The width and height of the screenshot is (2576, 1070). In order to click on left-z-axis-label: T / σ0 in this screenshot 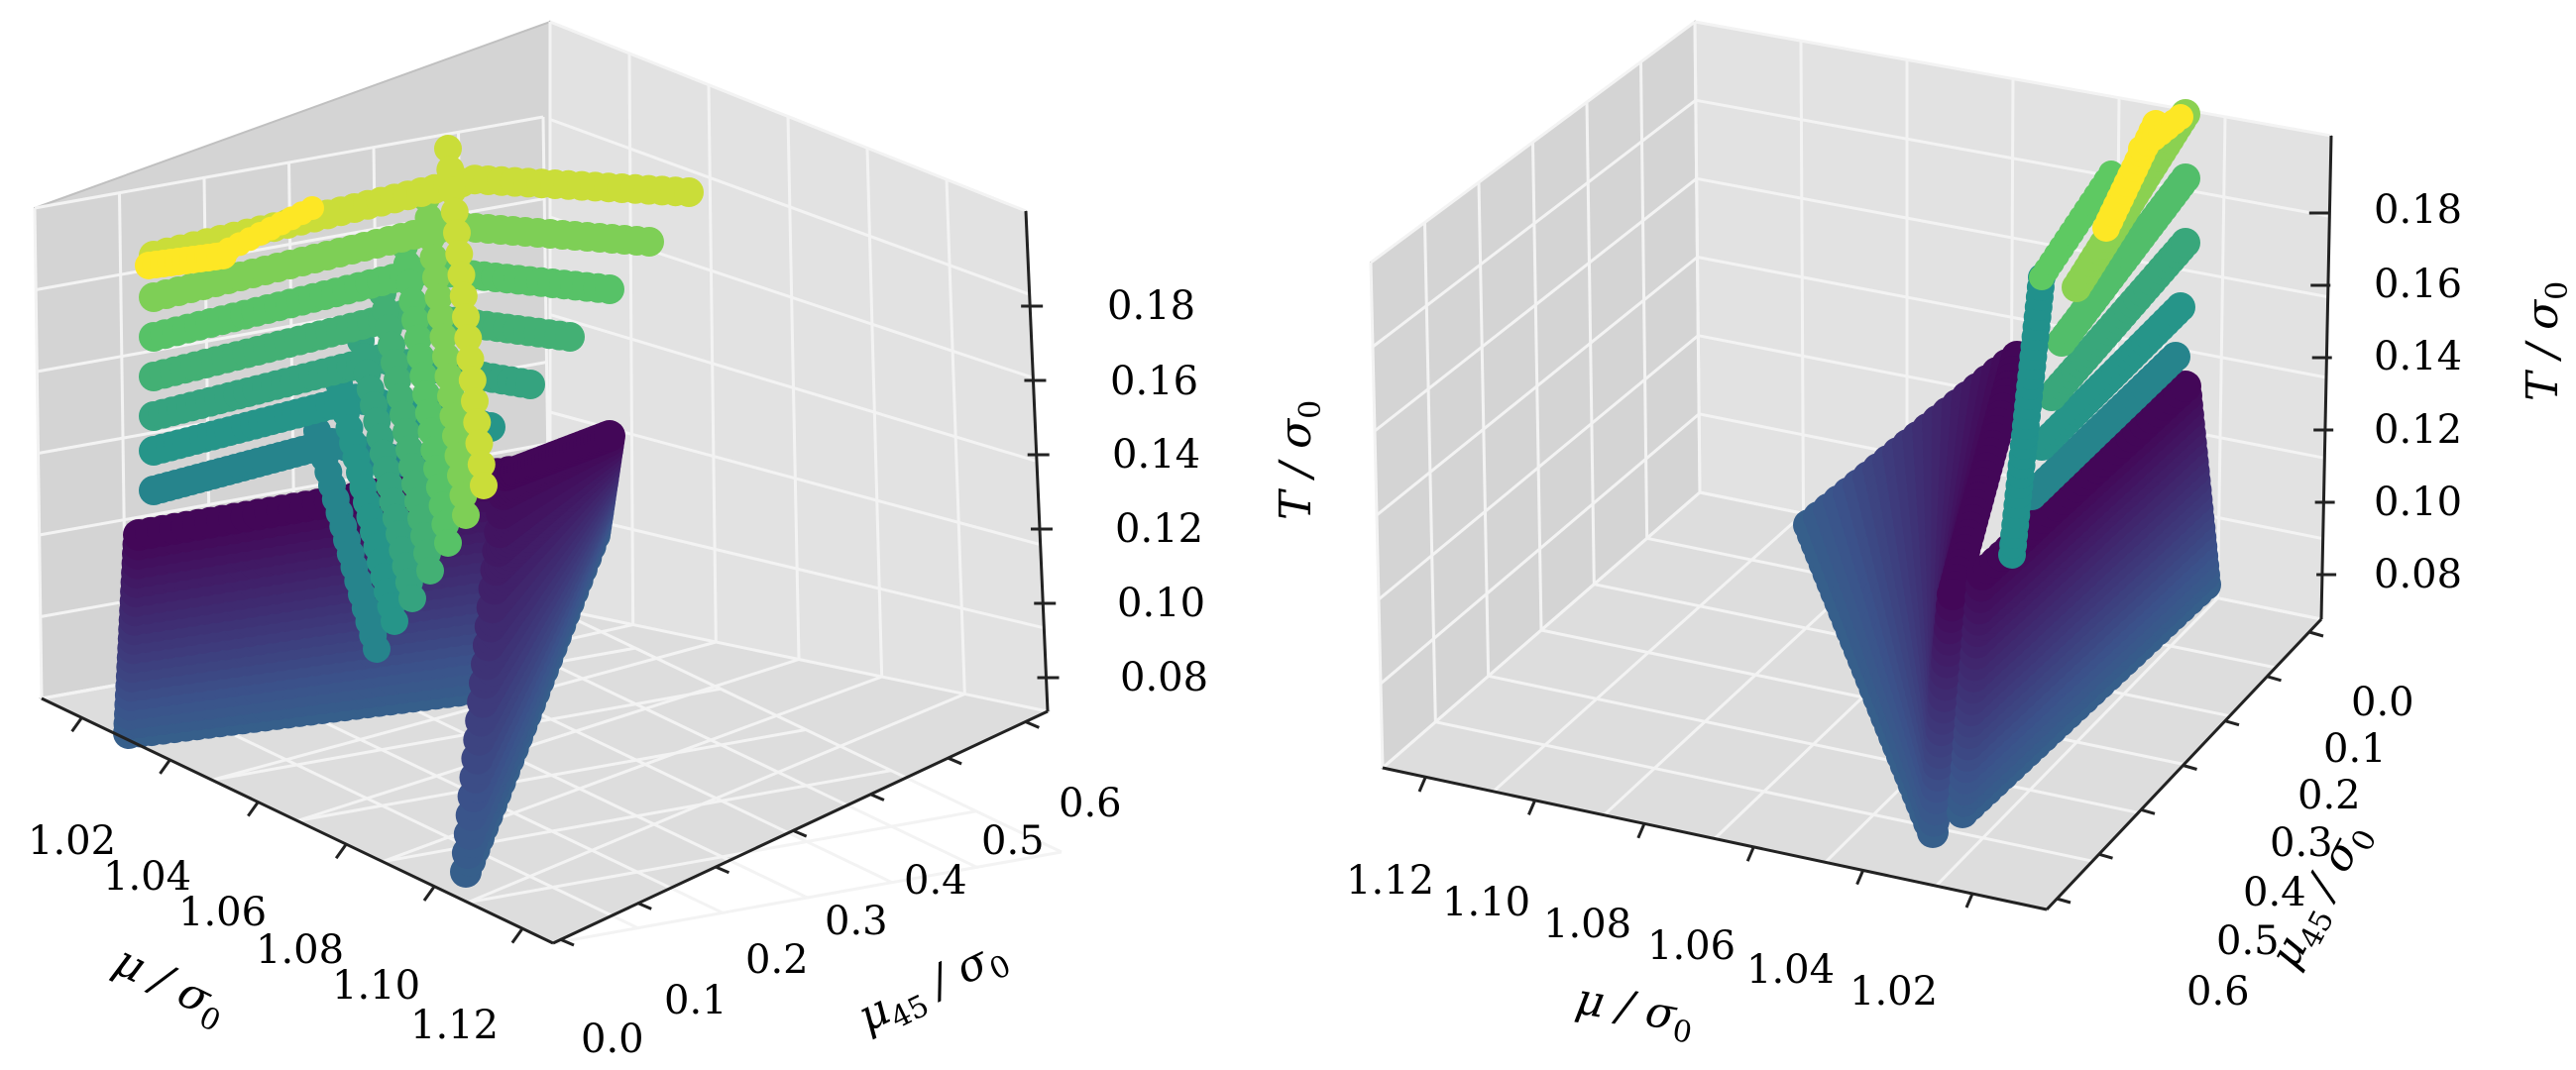, I will do `click(1299, 460)`.